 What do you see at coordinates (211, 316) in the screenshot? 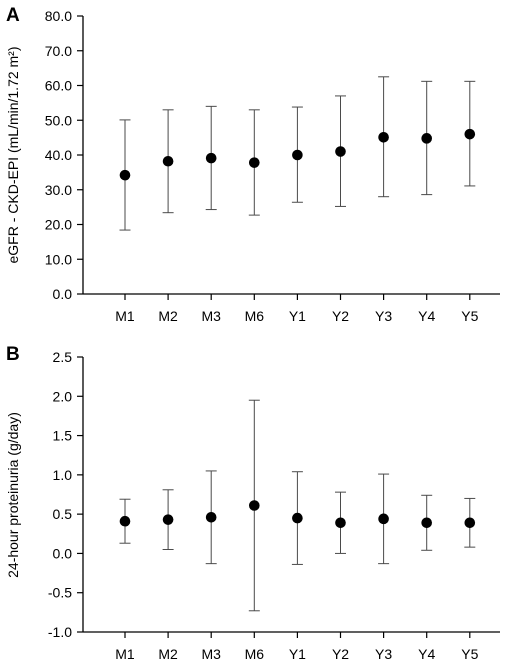
I see `panel-a-x-tick-label: M3` at bounding box center [211, 316].